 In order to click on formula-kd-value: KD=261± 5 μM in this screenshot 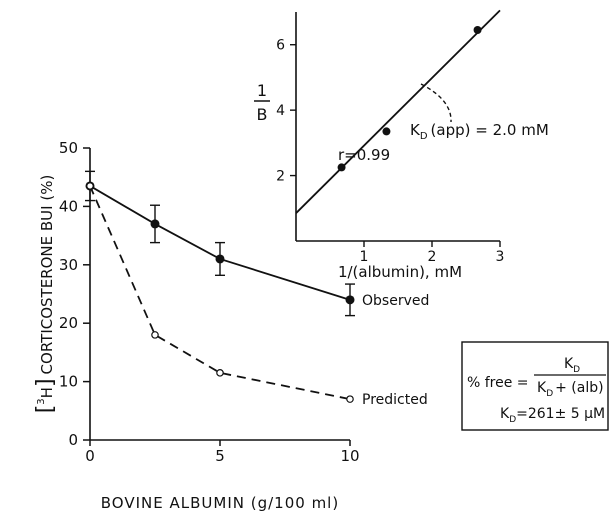, I will do `click(552, 415)`.